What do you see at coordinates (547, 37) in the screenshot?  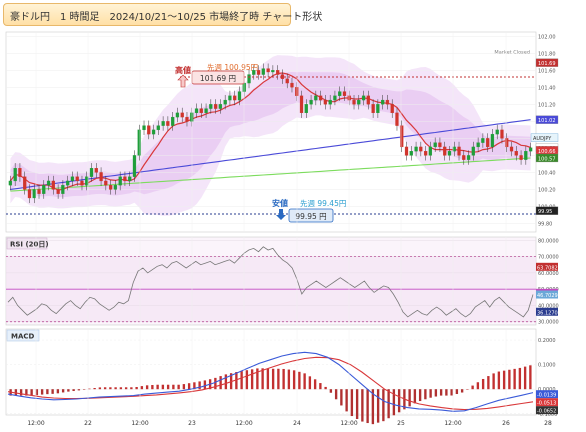 I see `y-tick-label: 102.00` at bounding box center [547, 37].